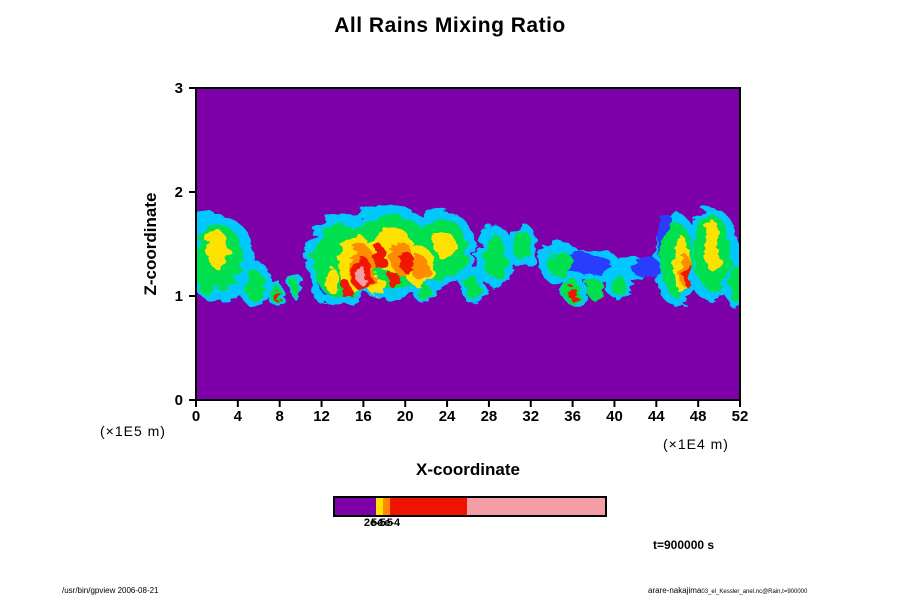  Describe the element at coordinates (179, 192) in the screenshot. I see `y-tick-label: 2` at that location.